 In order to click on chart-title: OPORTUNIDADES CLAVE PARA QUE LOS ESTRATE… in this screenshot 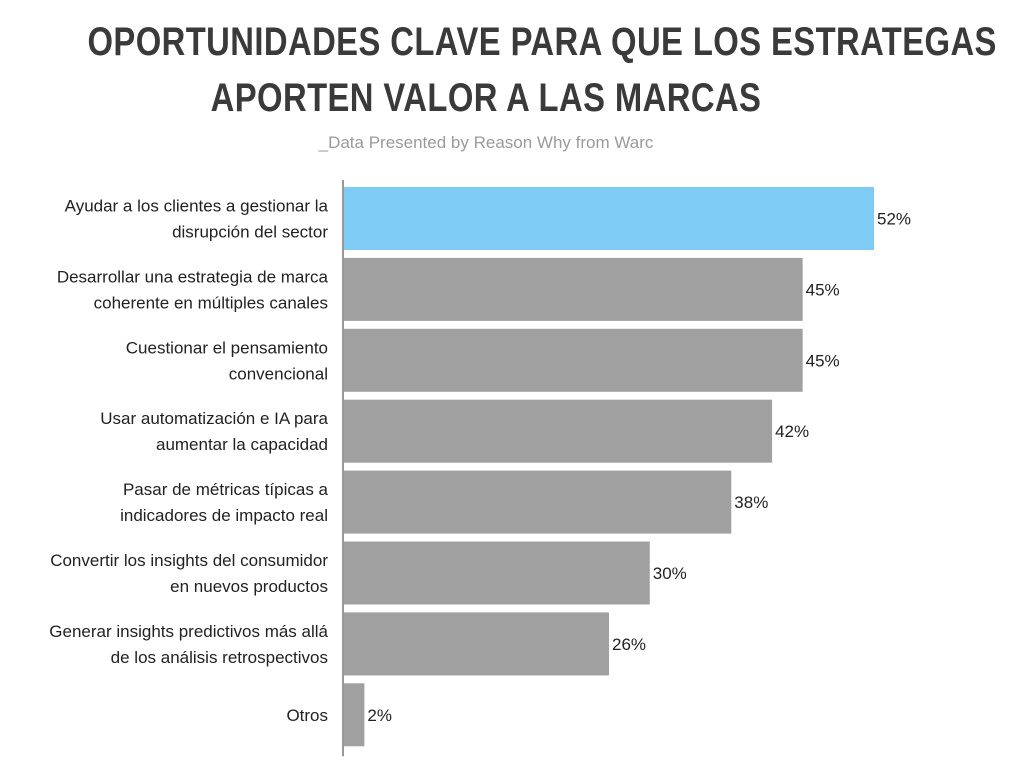, I will do `click(542, 70)`.